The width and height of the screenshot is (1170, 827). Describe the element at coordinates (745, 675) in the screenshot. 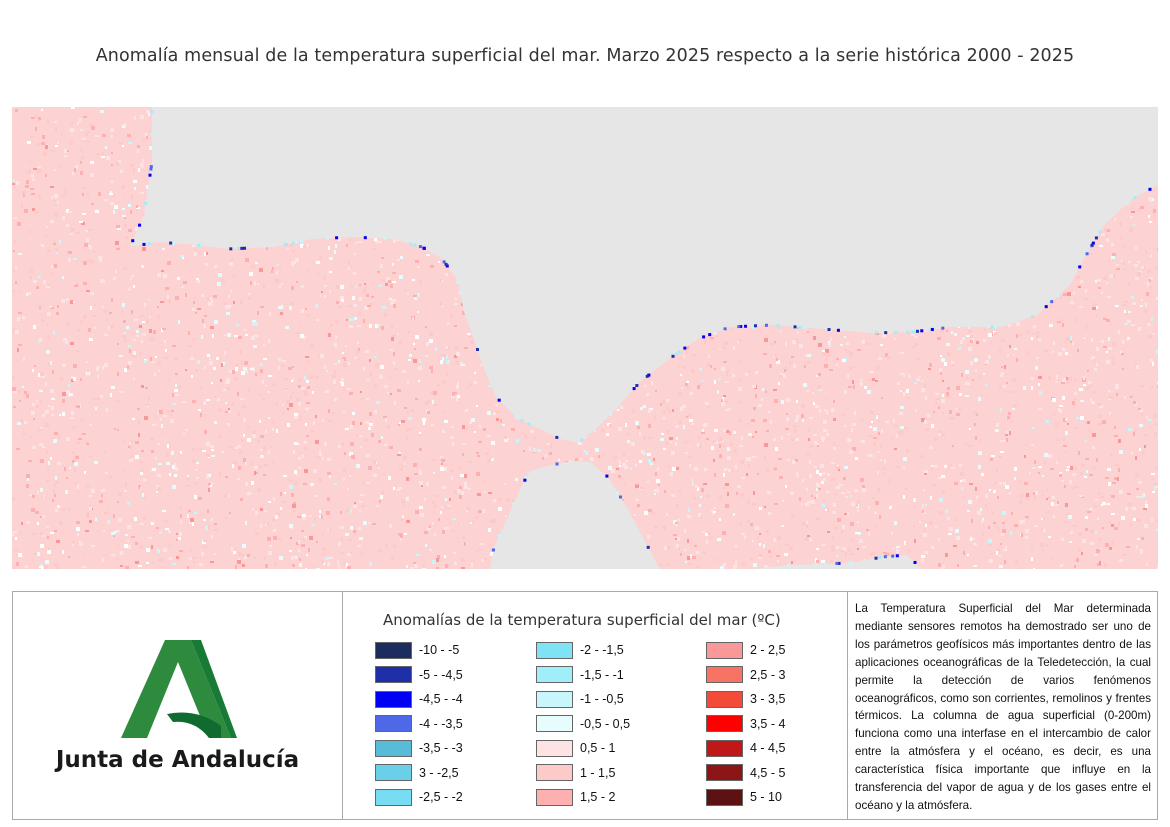

I see `legend-item: 2,5 - 3` at that location.